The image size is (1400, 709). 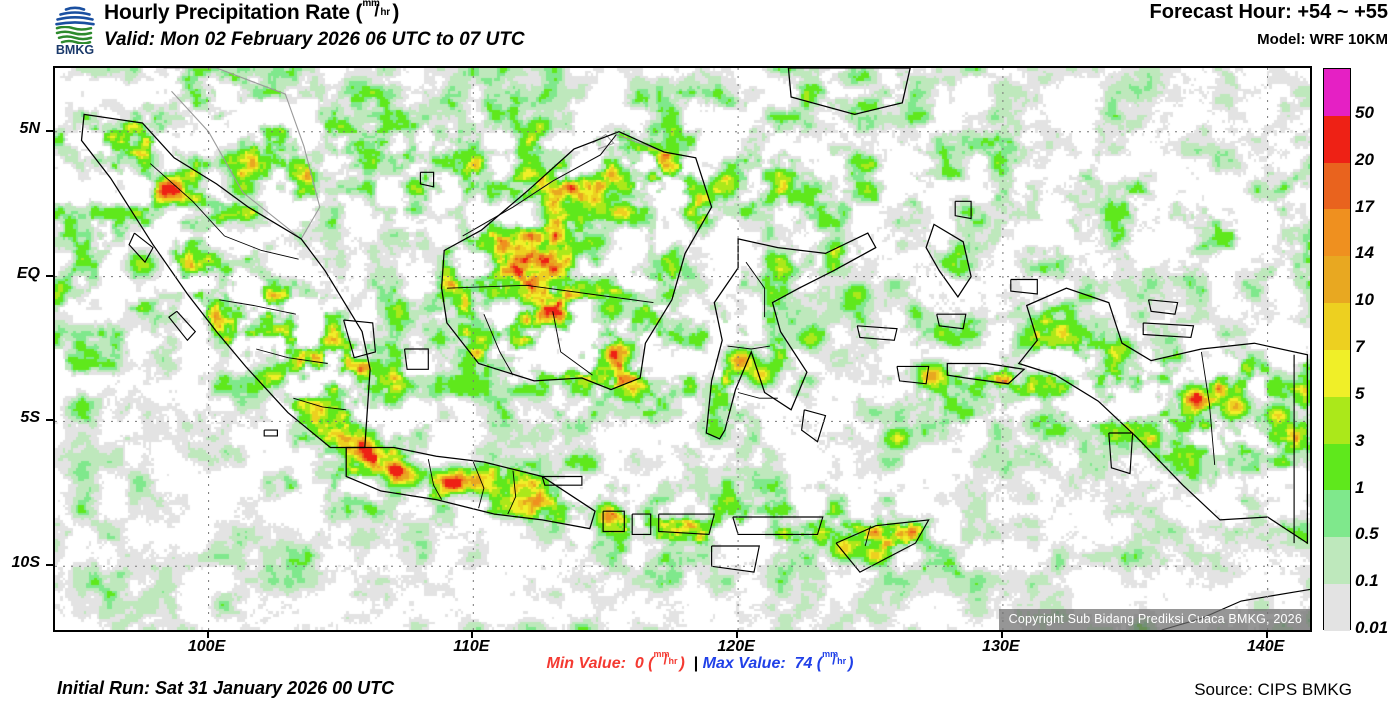 I want to click on coastline-malay-peninsula, so click(x=242, y=154).